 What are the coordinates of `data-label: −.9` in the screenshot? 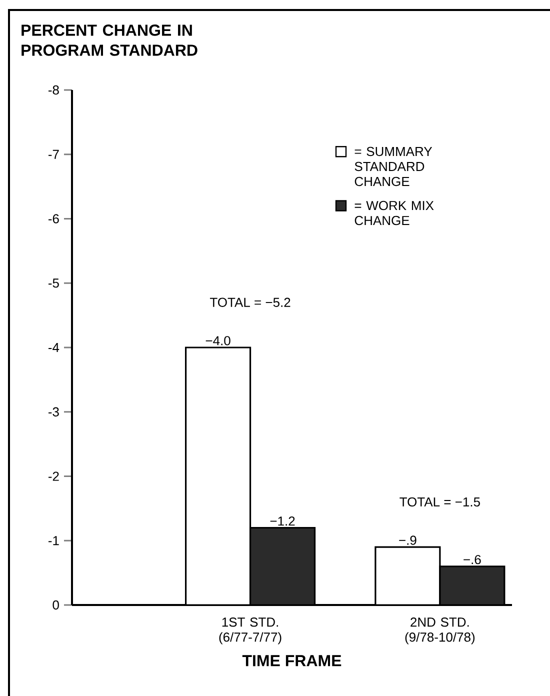 It's located at (407, 540).